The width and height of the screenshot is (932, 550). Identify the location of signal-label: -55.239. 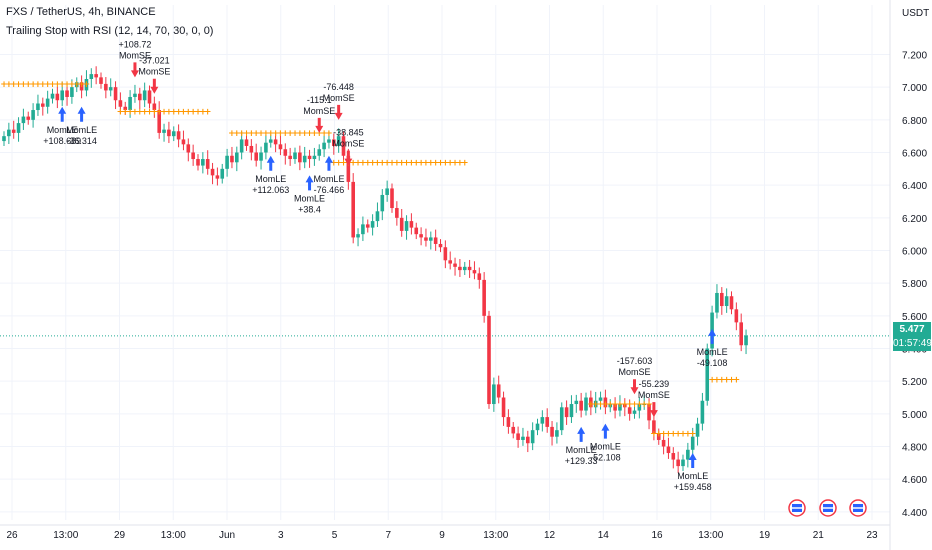
(654, 384).